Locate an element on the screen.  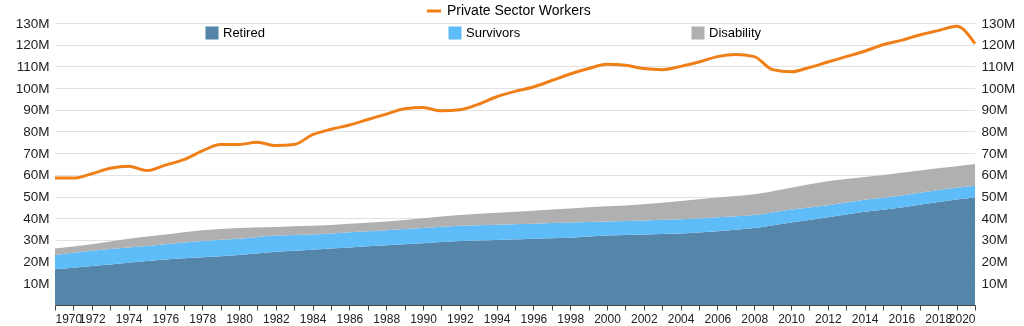
y2-tick-label: 40M is located at coordinates (994, 218).